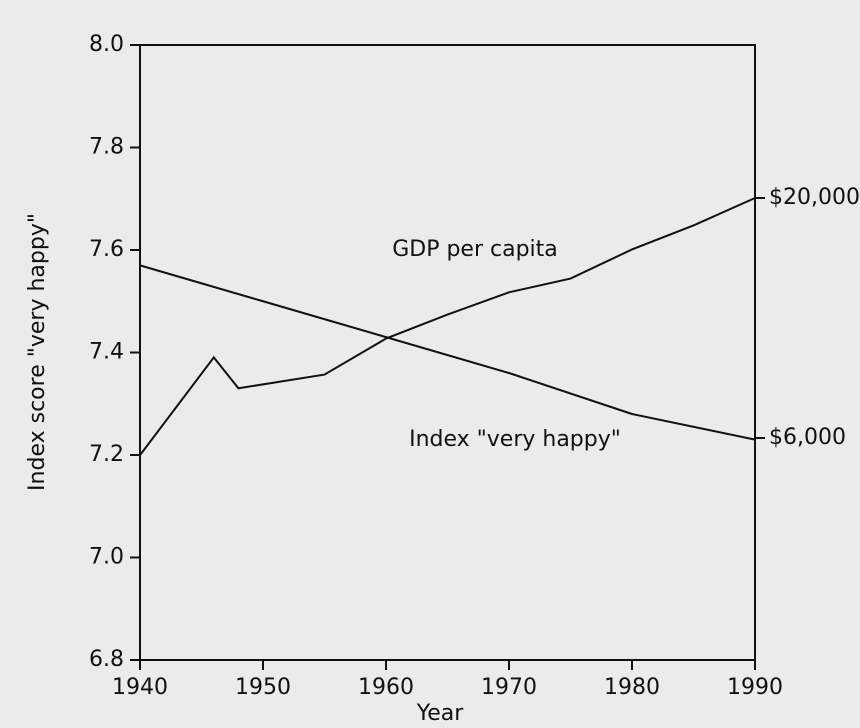 This screenshot has width=860, height=728. I want to click on y-tick-label: 7.6, so click(106, 249).